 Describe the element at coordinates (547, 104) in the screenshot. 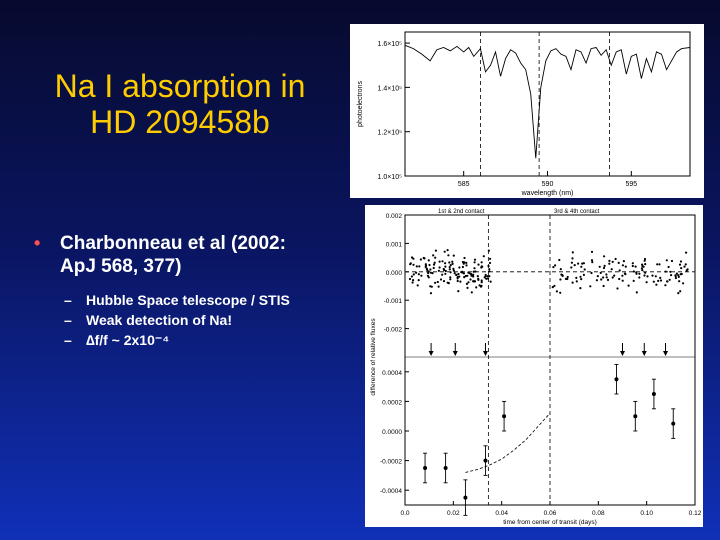

I see `spectrum-frame` at that location.